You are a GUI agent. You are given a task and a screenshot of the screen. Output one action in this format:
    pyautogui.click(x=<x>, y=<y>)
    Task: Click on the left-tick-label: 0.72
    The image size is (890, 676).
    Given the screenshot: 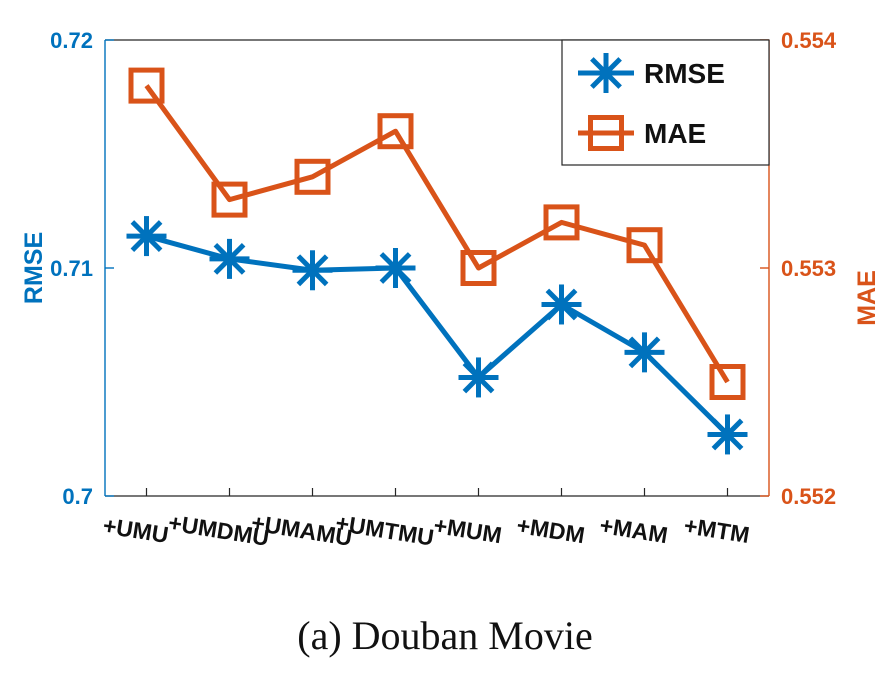 What is the action you would take?
    pyautogui.click(x=71, y=40)
    